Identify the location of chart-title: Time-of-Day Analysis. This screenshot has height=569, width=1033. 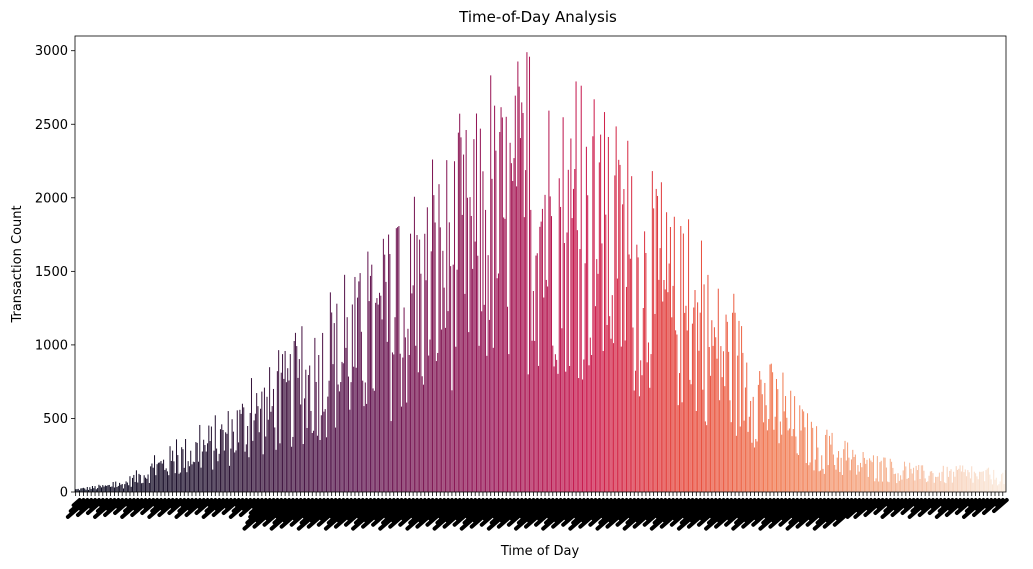
(537, 17).